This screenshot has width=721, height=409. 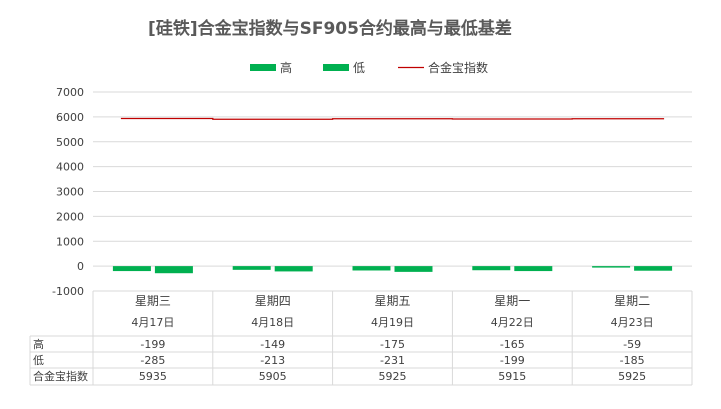 What do you see at coordinates (153, 376) in the screenshot?
I see `table-cell: 5935` at bounding box center [153, 376].